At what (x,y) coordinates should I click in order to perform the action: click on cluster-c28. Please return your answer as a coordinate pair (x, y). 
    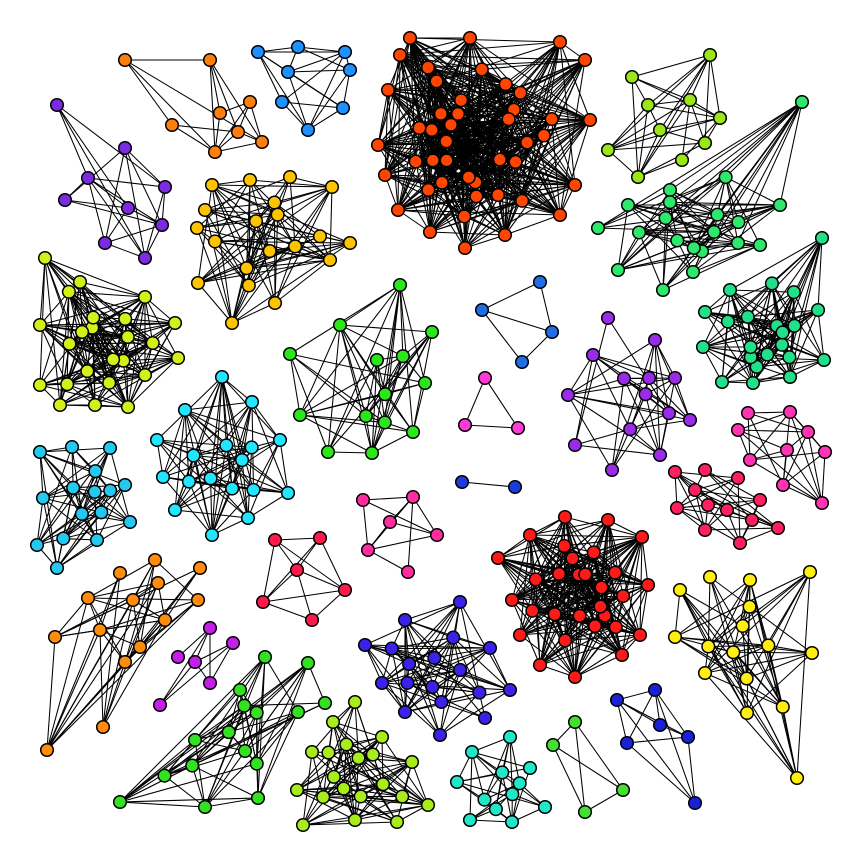
    Looking at the image, I should click on (501, 779).